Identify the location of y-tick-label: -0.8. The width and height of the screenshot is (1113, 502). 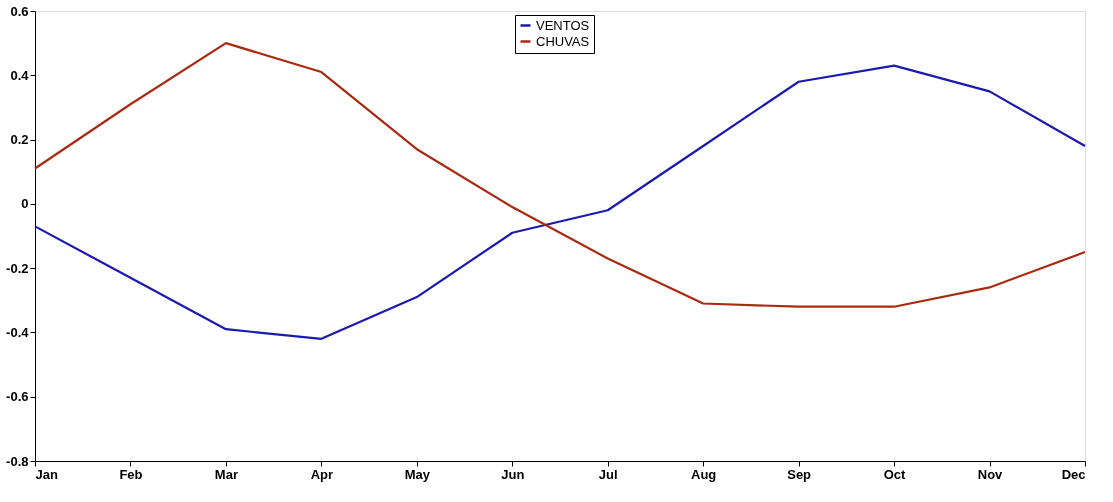
(17, 461).